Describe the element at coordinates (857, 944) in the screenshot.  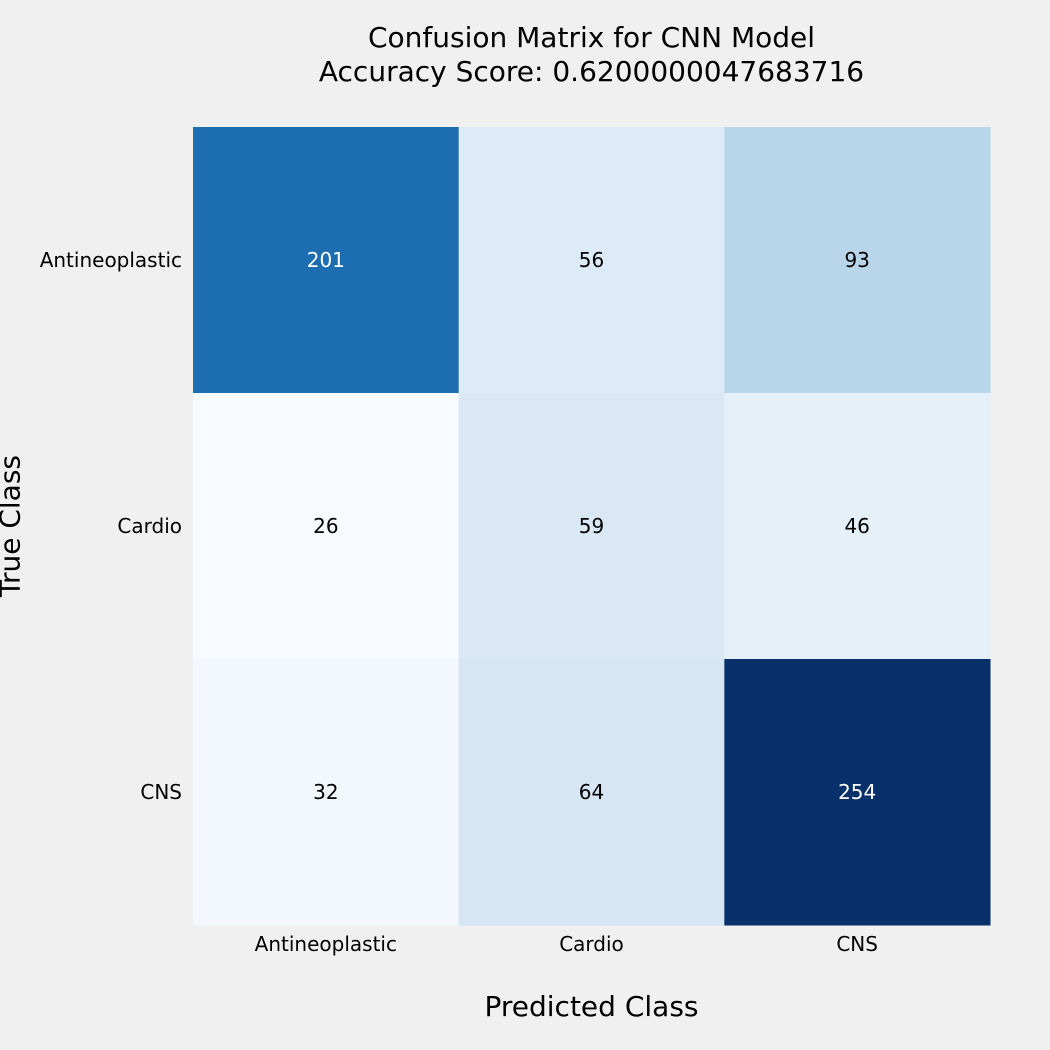
I see `x-tick-label: CNS` at that location.